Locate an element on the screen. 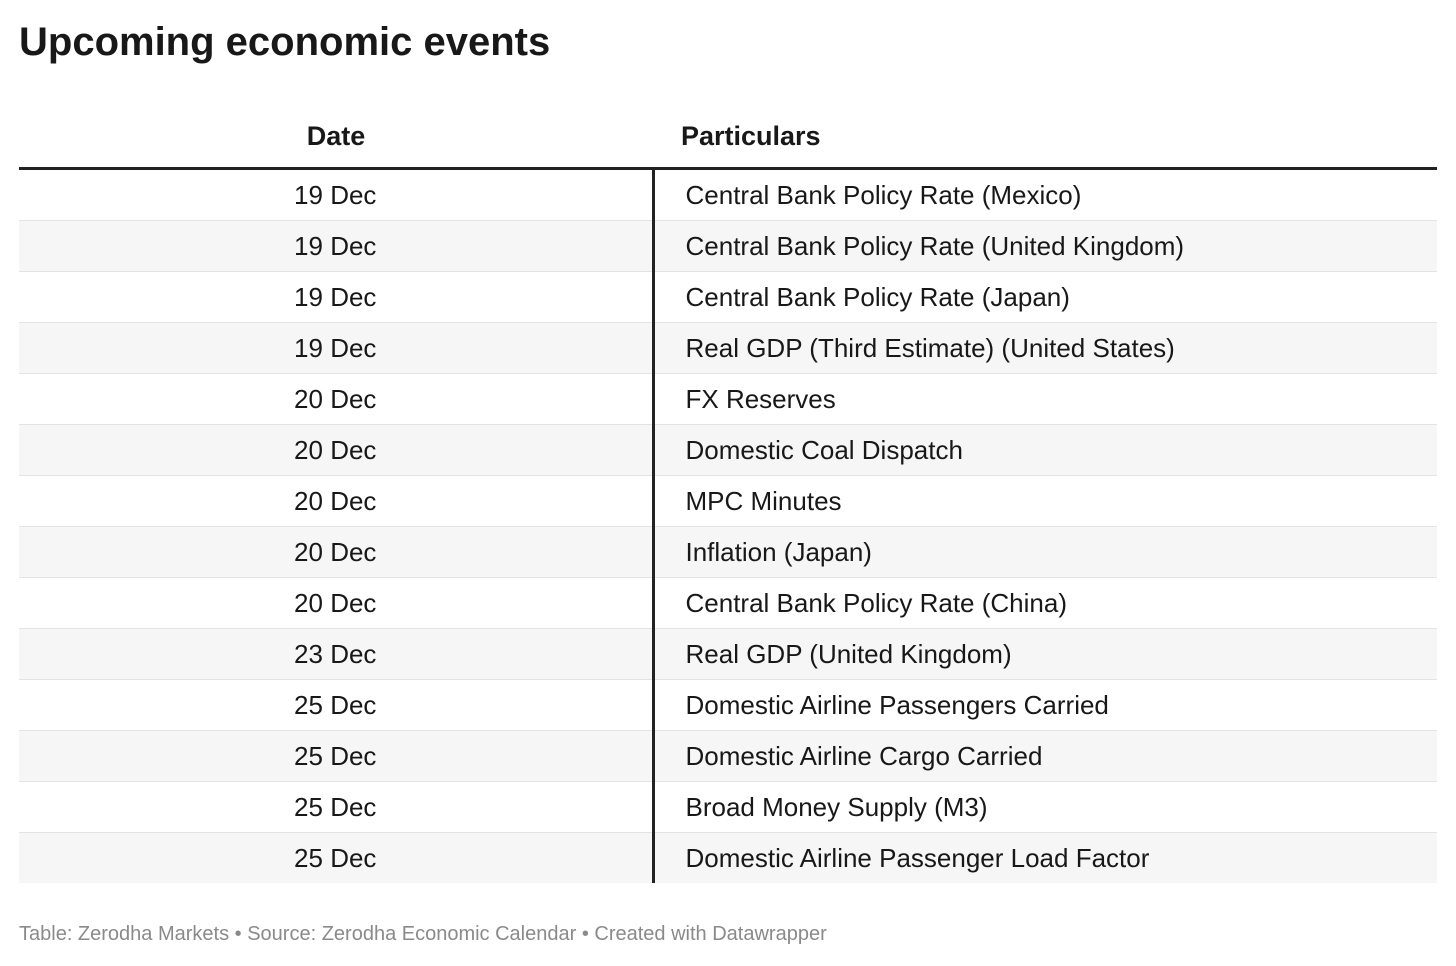 This screenshot has width=1456, height=966. table-row: 20 Dec Domestic Coal Dispatch is located at coordinates (728, 450).